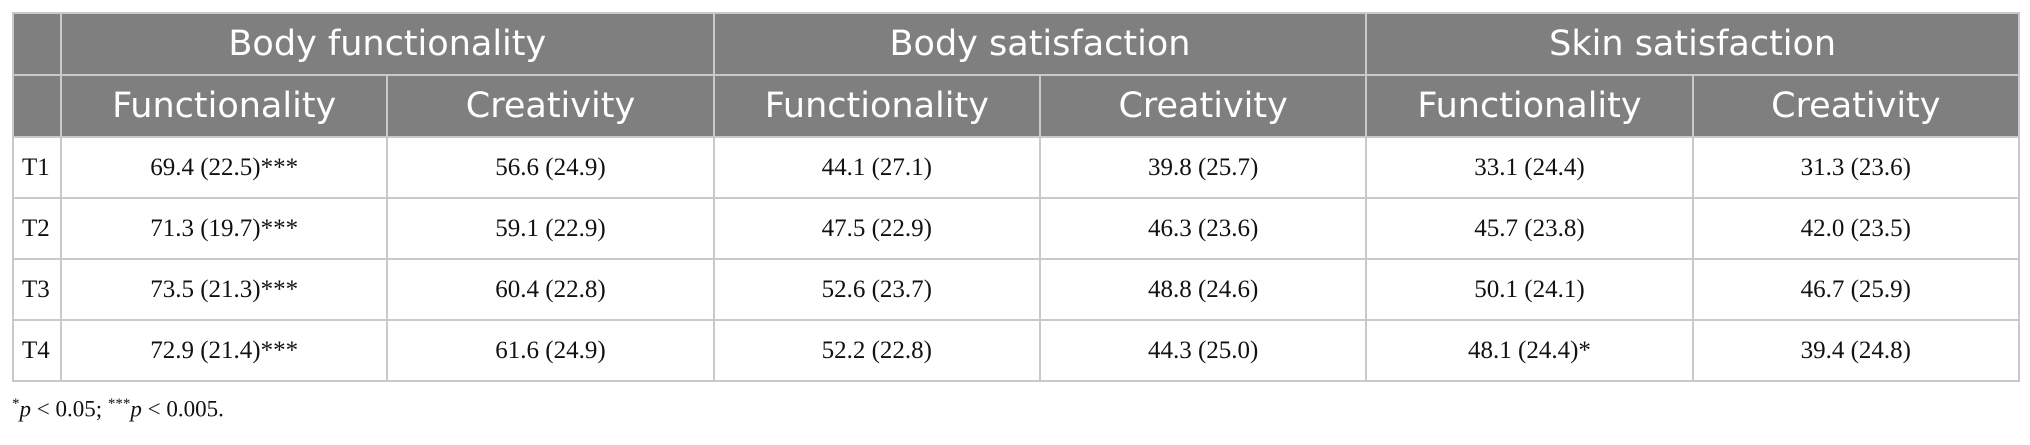 The image size is (2030, 445). What do you see at coordinates (1529, 350) in the screenshot?
I see `table-cell: 48.1 (24.4)*` at bounding box center [1529, 350].